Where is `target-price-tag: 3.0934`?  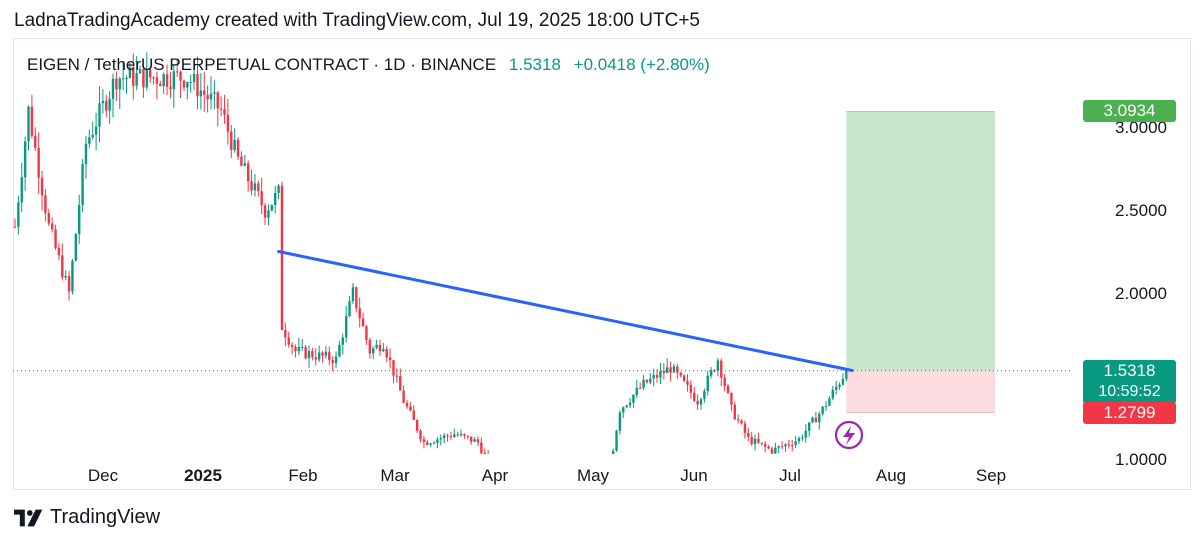
target-price-tag: 3.0934 is located at coordinates (1129, 111).